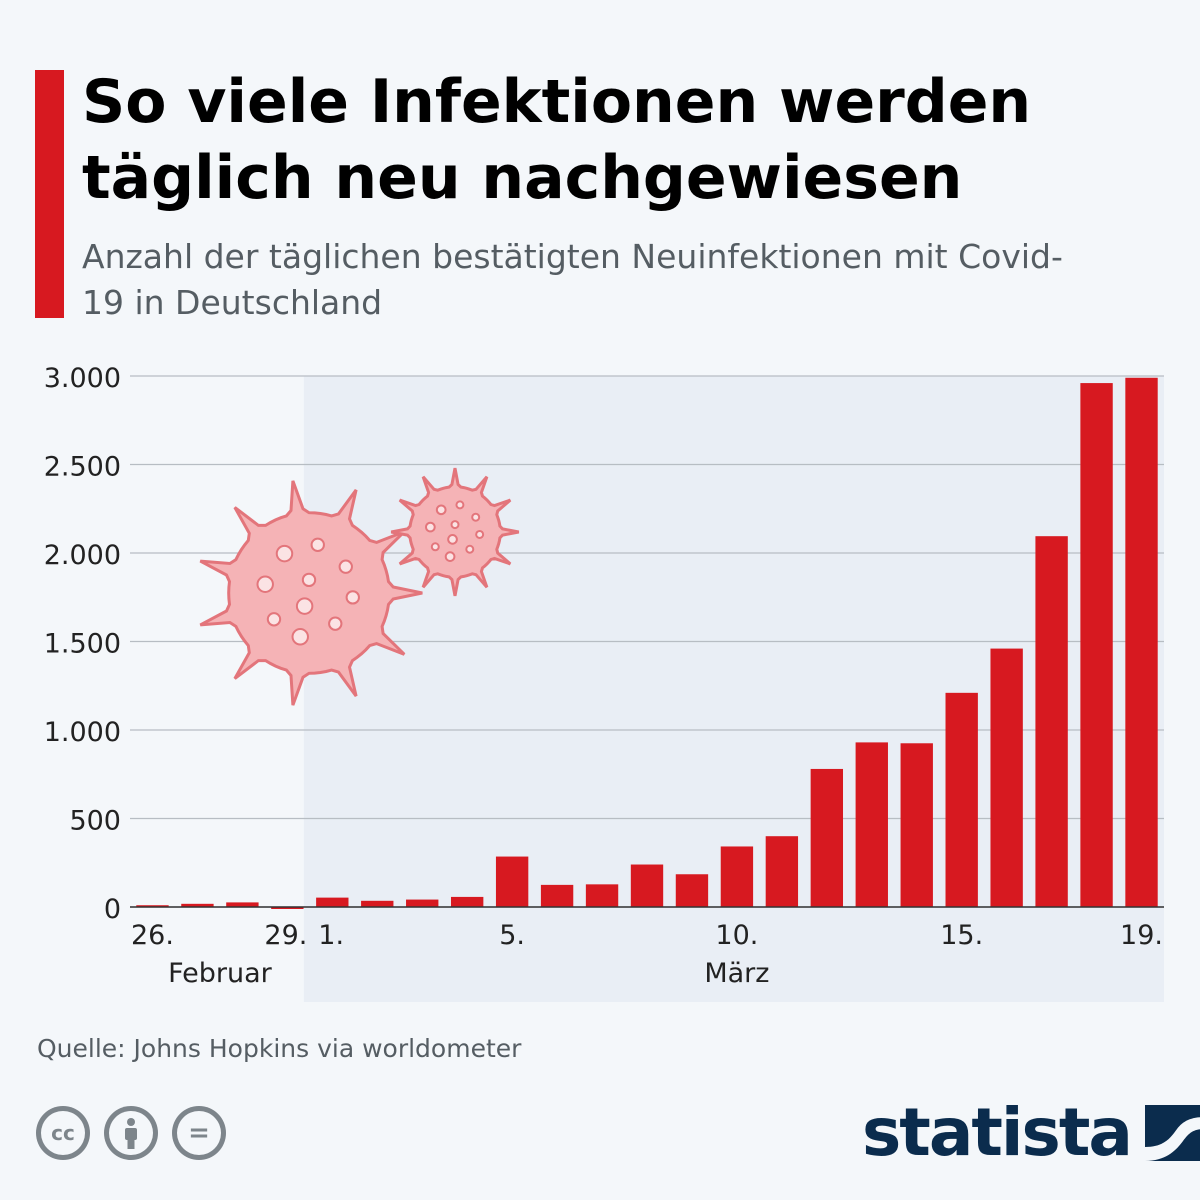  I want to click on no-derivatives-icon: =, so click(199, 1133).